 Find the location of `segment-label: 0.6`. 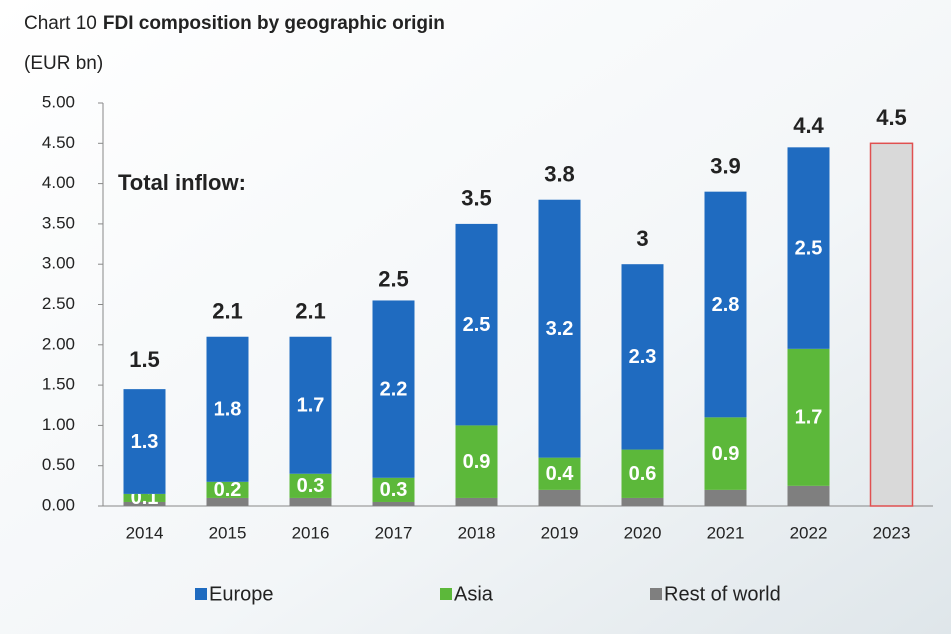

segment-label: 0.6 is located at coordinates (643, 474).